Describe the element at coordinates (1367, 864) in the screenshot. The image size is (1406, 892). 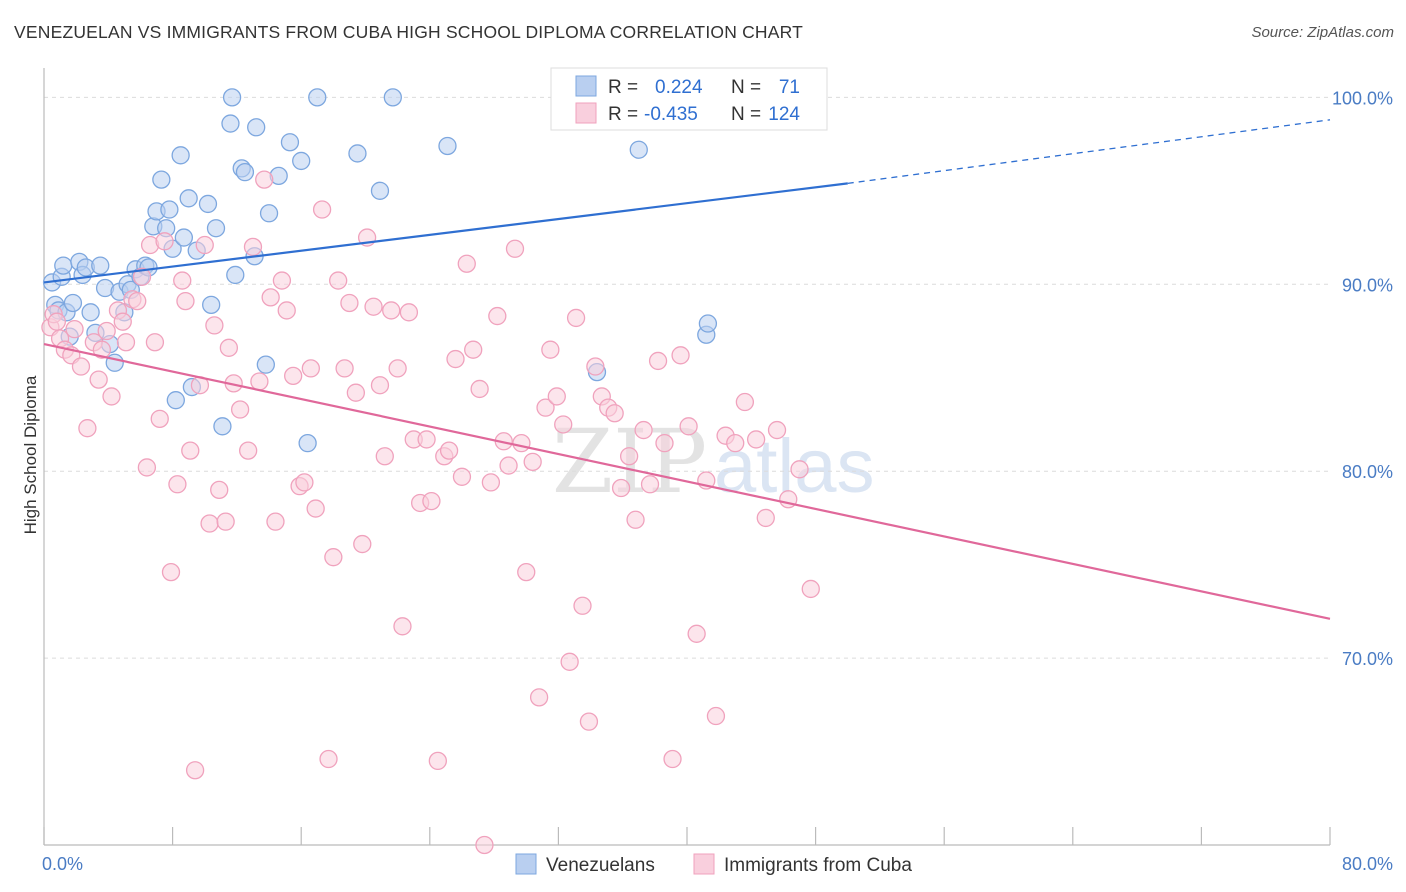
I see `x-tick-label-max: 80.0%` at that location.